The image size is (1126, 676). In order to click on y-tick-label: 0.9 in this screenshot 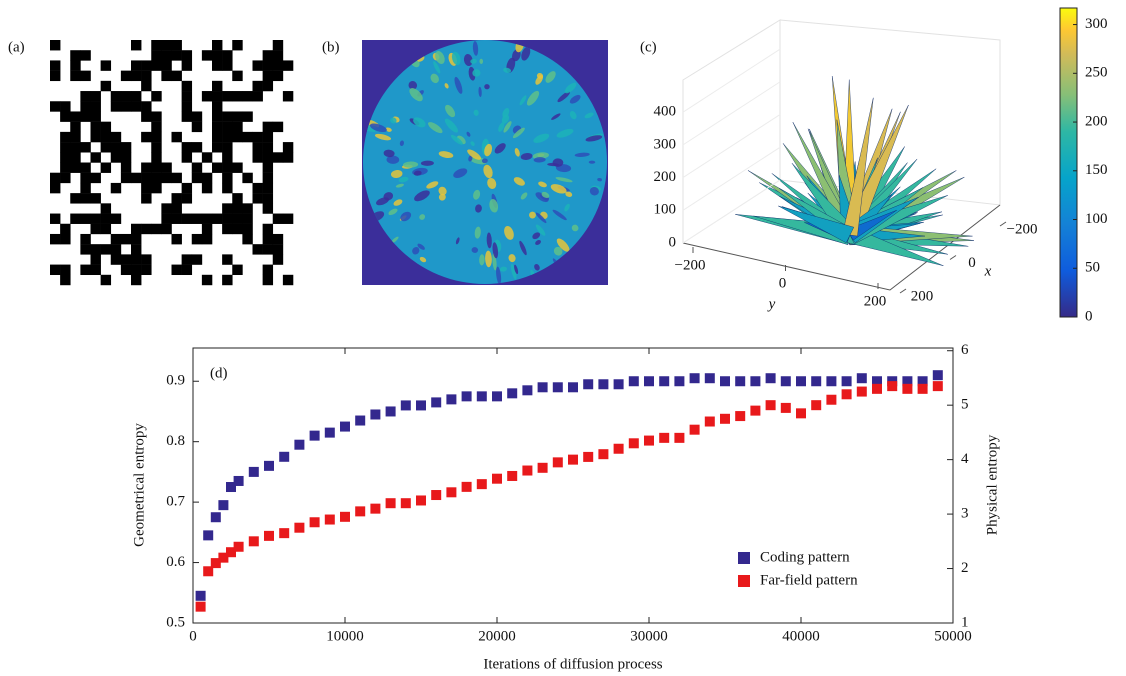, I will do `click(175, 381)`.